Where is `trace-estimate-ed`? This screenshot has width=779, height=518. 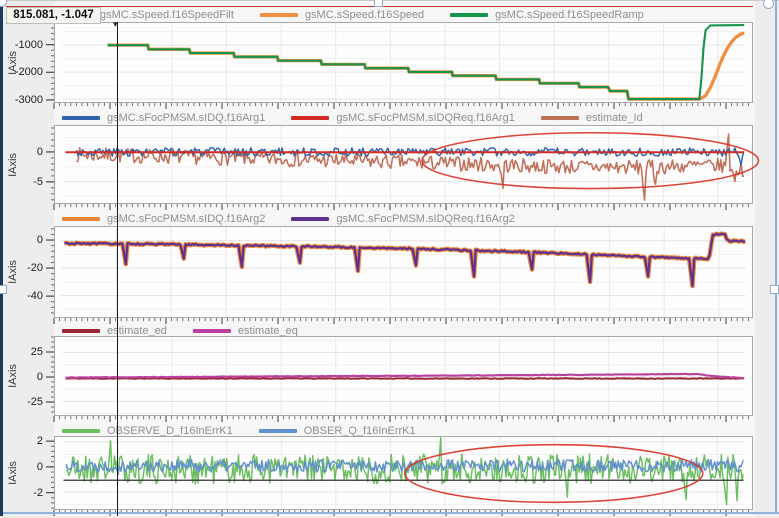
trace-estimate-ed is located at coordinates (405, 378).